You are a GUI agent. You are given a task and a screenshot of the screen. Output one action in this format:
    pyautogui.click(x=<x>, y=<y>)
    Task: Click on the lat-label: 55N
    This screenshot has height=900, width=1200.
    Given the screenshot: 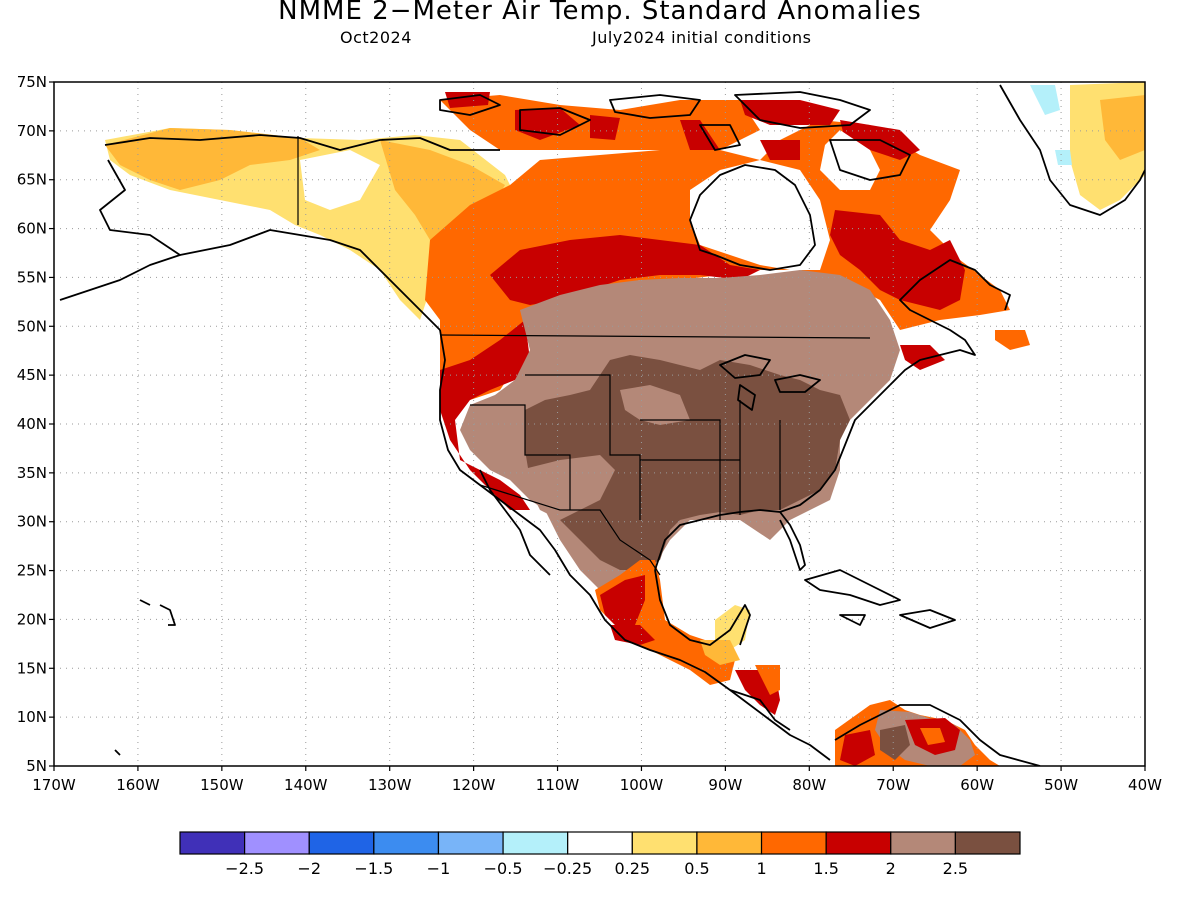 What is the action you would take?
    pyautogui.click(x=32, y=277)
    